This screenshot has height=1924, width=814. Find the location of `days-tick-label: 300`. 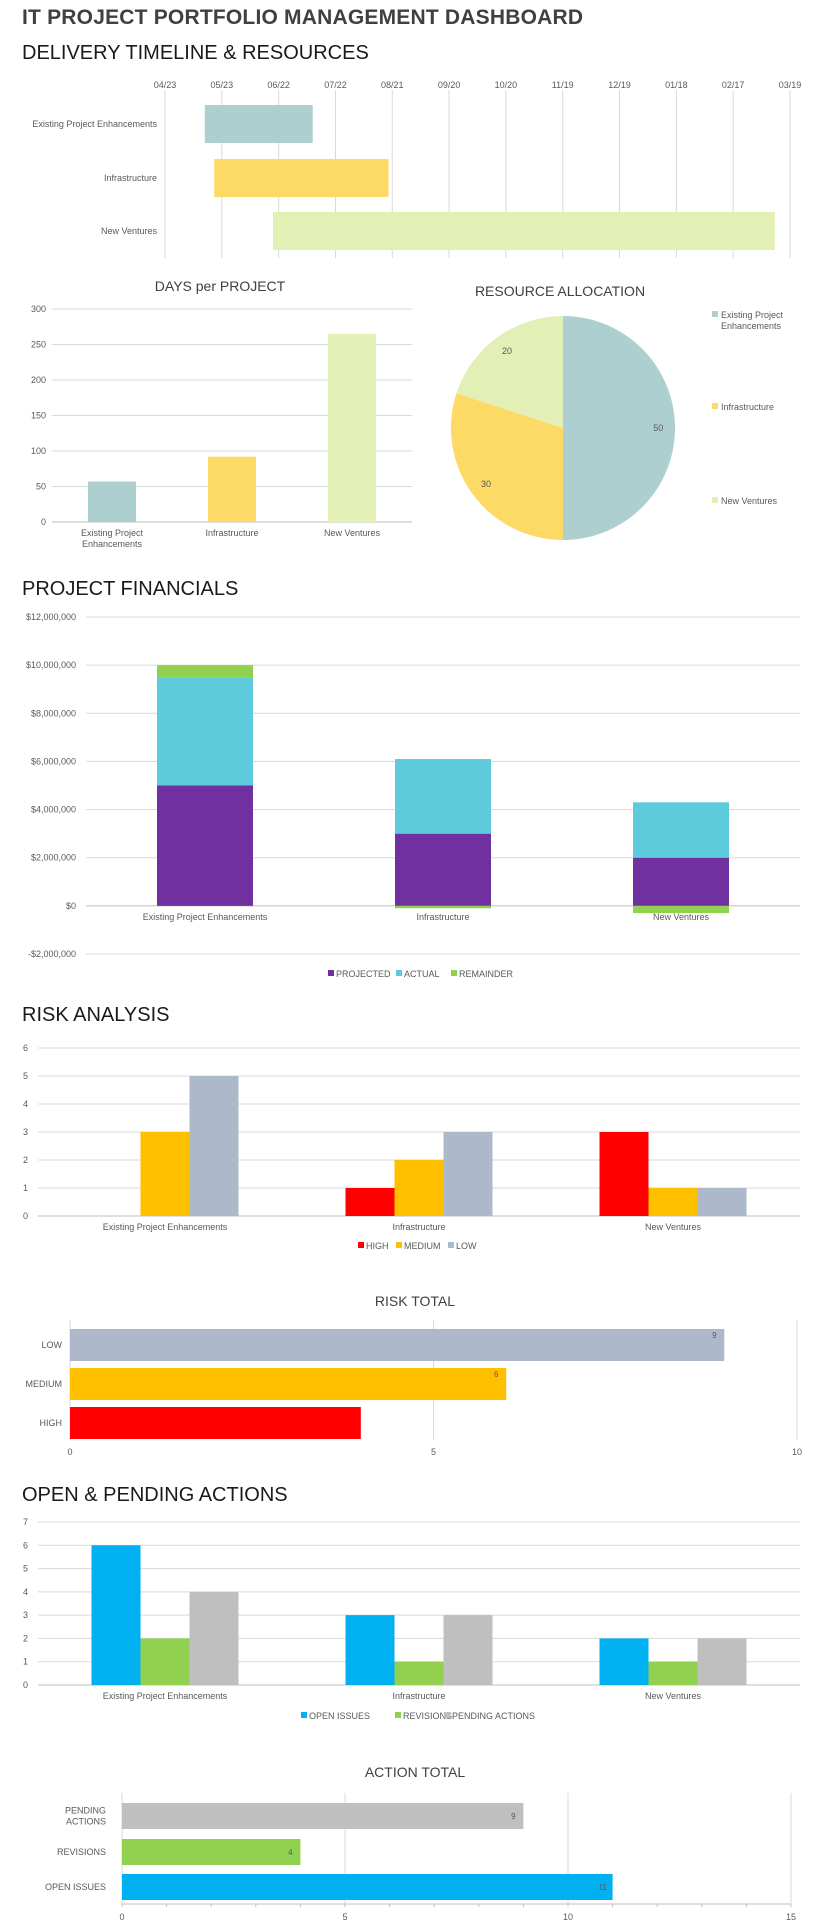

days-tick-label: 300 is located at coordinates (38, 309).